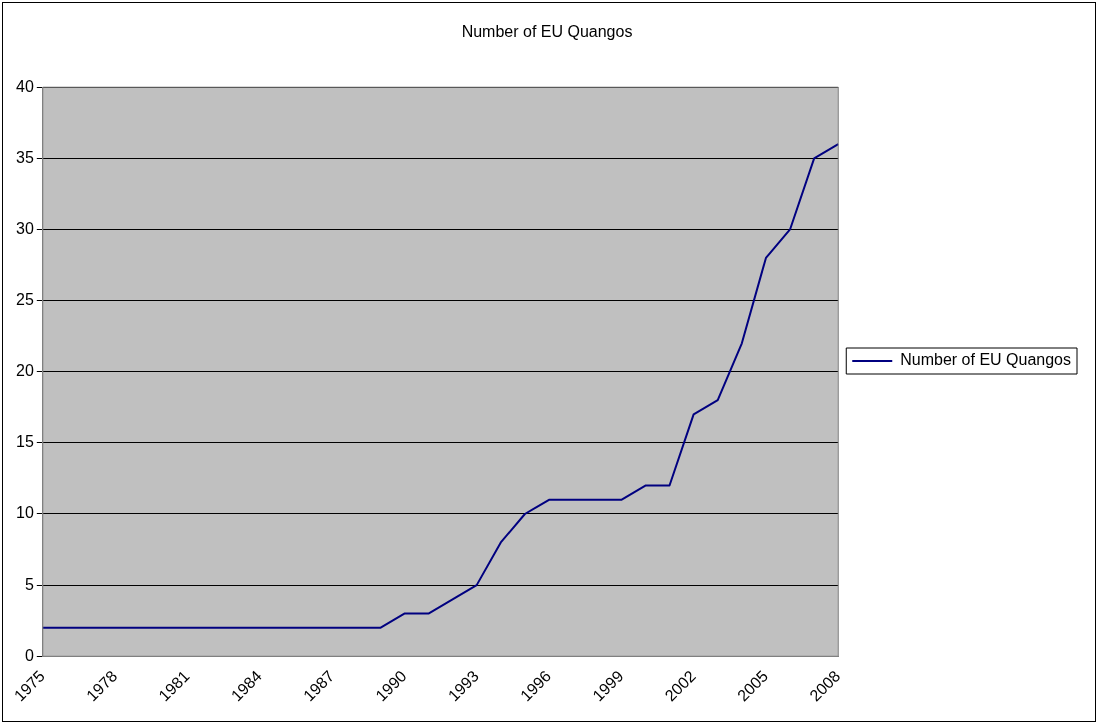 The image size is (1100, 726). Describe the element at coordinates (25, 299) in the screenshot. I see `y-tick-label: 25` at that location.